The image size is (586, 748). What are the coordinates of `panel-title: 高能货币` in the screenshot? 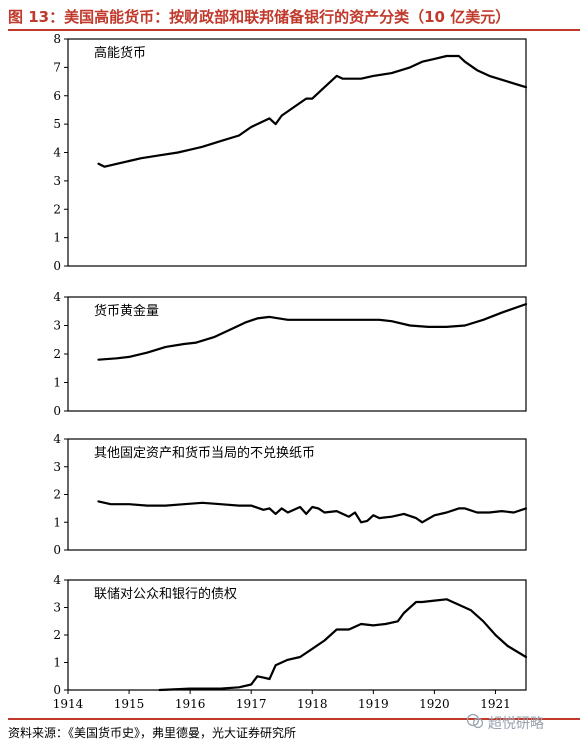 It's located at (120, 53).